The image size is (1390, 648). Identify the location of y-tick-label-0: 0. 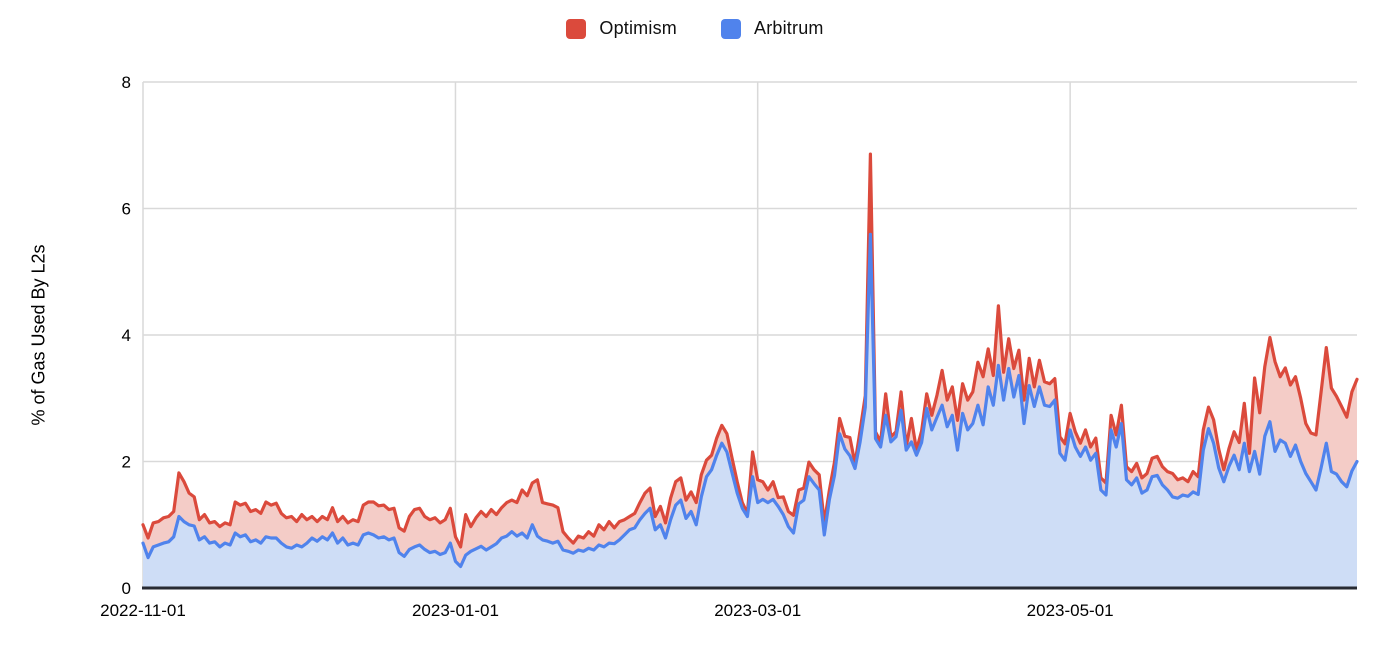
(126, 588).